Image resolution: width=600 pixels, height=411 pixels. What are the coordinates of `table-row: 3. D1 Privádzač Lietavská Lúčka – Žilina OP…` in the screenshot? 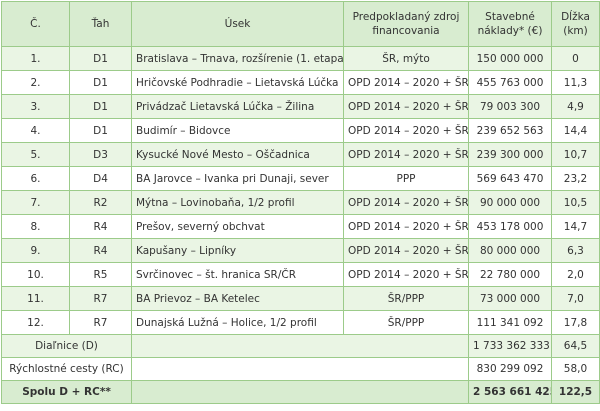 It's located at (300, 106).